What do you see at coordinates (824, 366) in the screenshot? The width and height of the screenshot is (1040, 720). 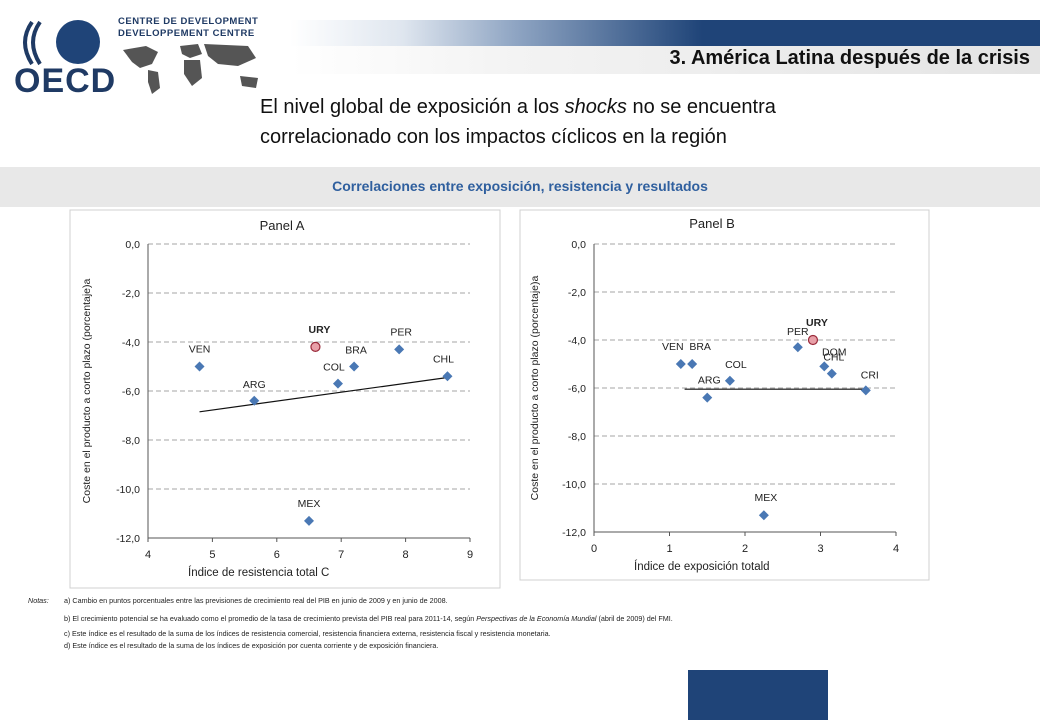 I see `panel-b-point-dom` at bounding box center [824, 366].